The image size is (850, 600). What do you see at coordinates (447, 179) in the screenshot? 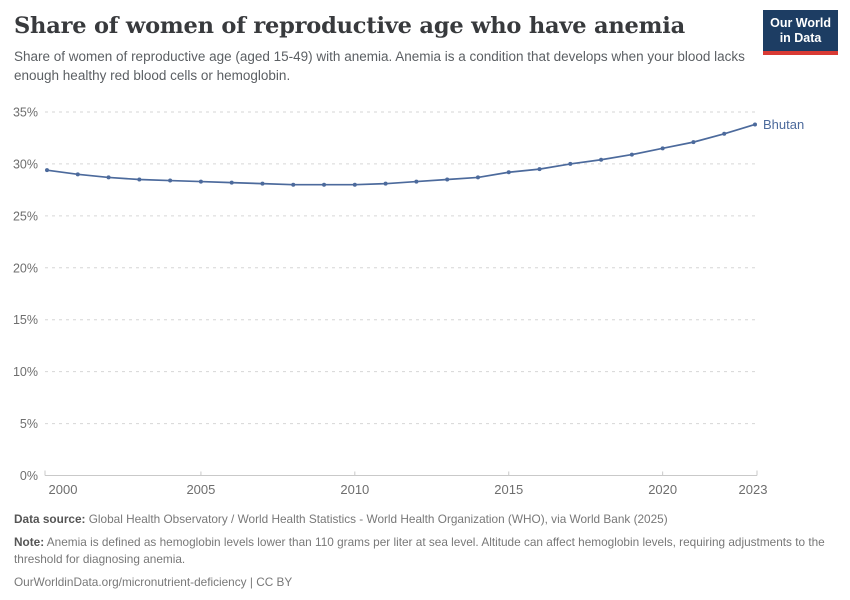
I see `data-point-2013` at bounding box center [447, 179].